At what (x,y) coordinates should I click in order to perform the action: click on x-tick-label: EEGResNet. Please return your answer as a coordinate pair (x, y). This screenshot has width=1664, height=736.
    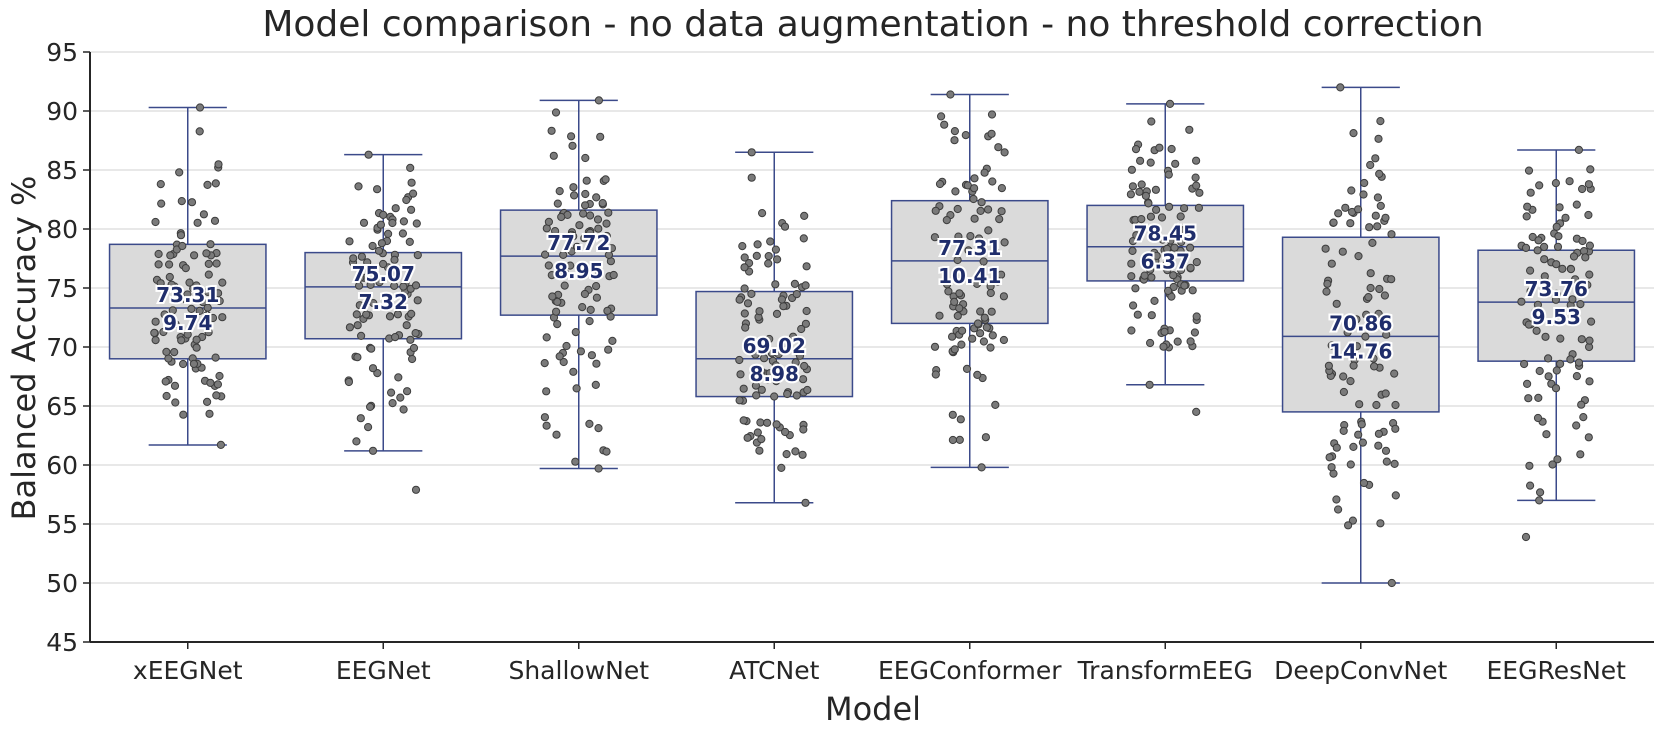
    Looking at the image, I should click on (1556, 670).